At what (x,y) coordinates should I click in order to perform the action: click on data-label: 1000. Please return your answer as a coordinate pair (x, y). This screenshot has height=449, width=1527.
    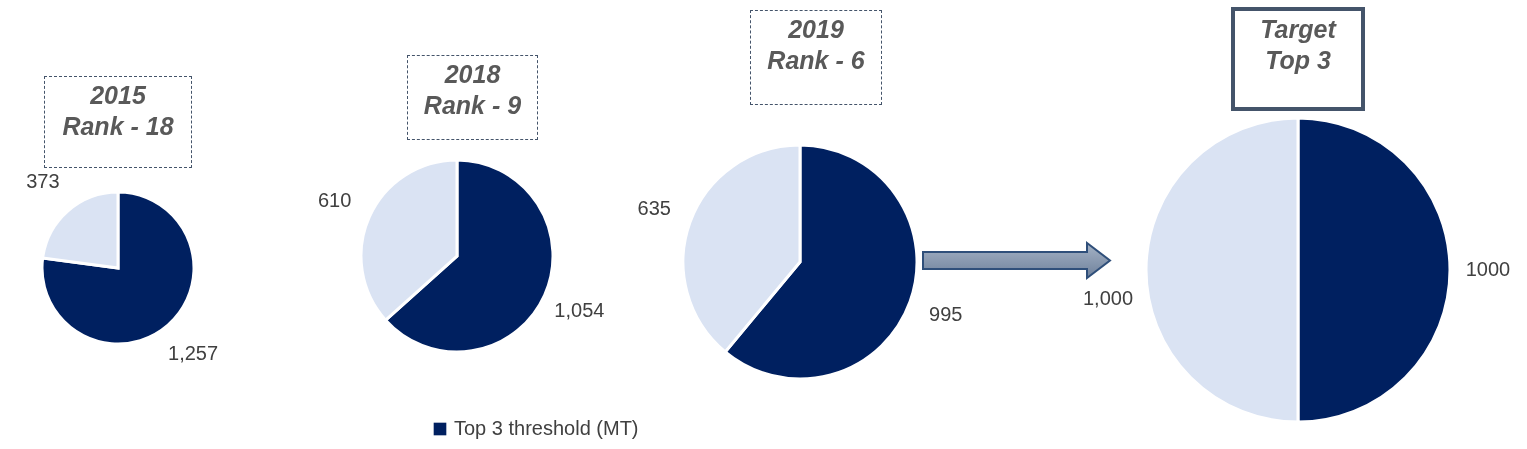
    Looking at the image, I should click on (1488, 269).